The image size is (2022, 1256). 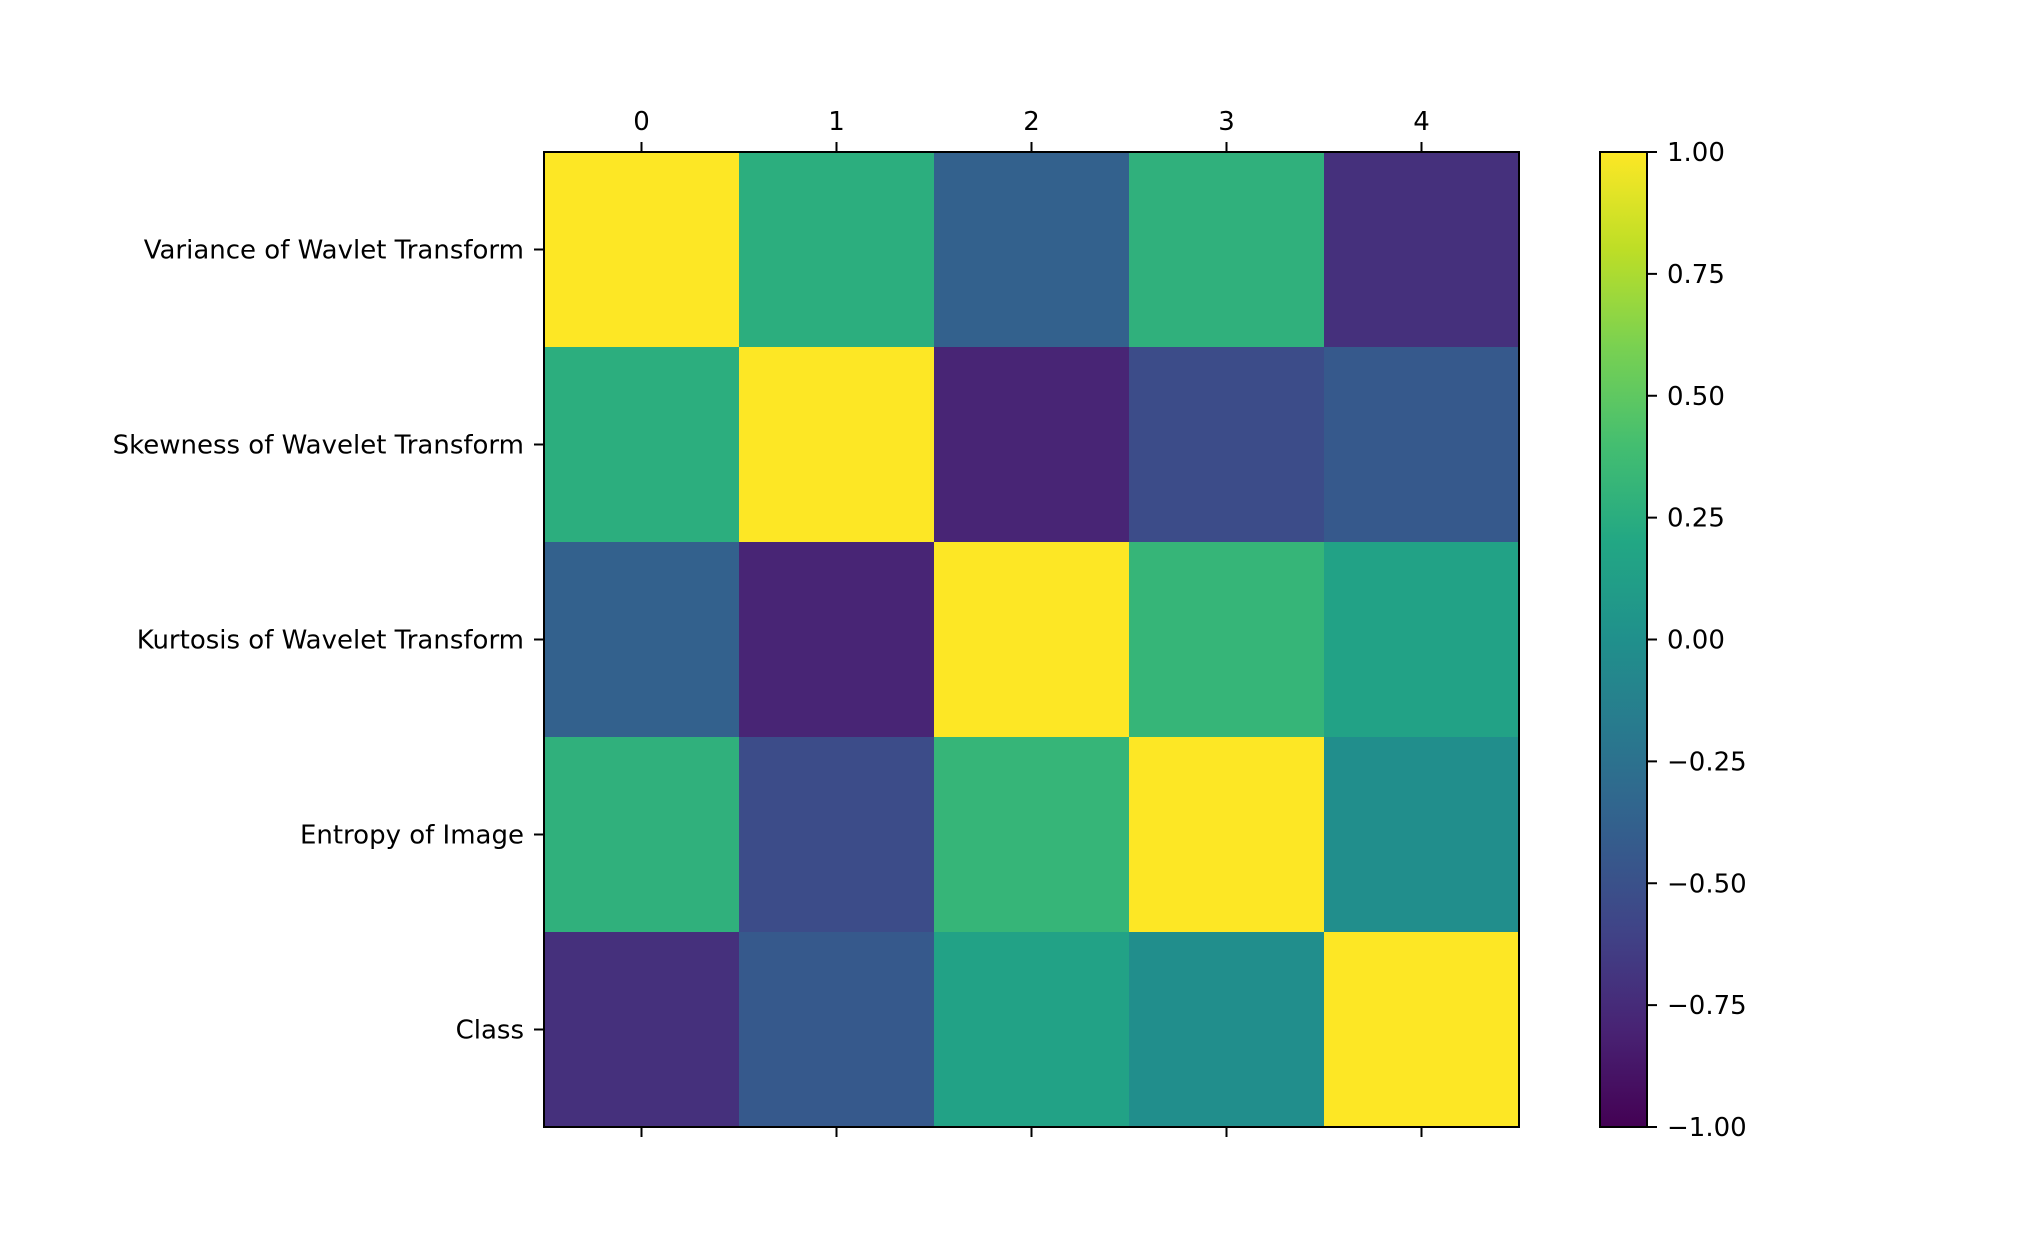 I want to click on x-tick-label: 1, so click(x=836, y=122).